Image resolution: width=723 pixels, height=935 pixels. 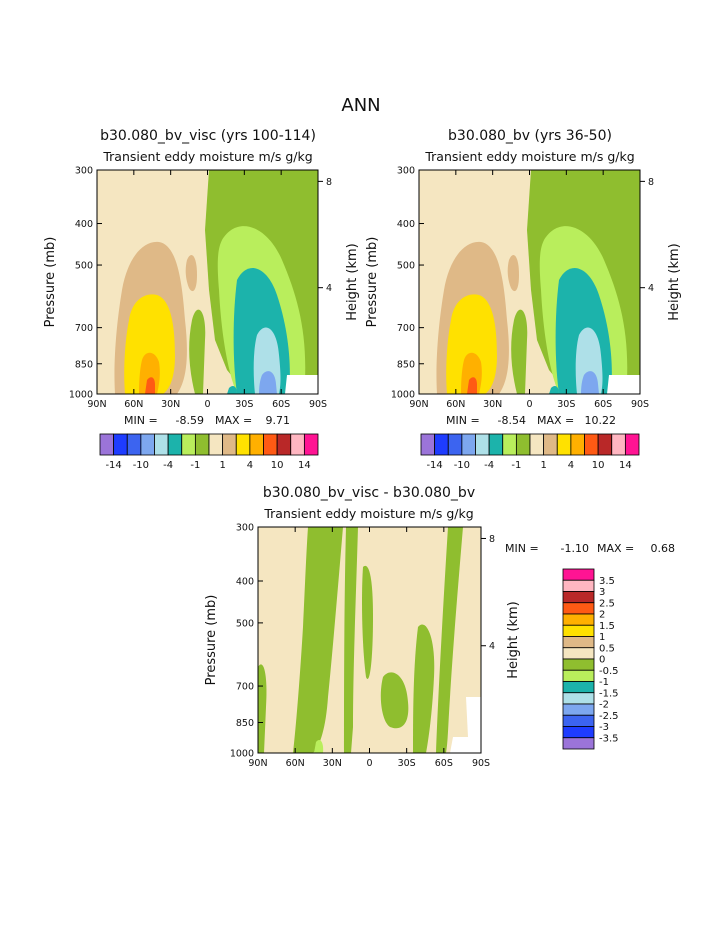 What do you see at coordinates (489, 465) in the screenshot?
I see `colorbar-label: -4` at bounding box center [489, 465].